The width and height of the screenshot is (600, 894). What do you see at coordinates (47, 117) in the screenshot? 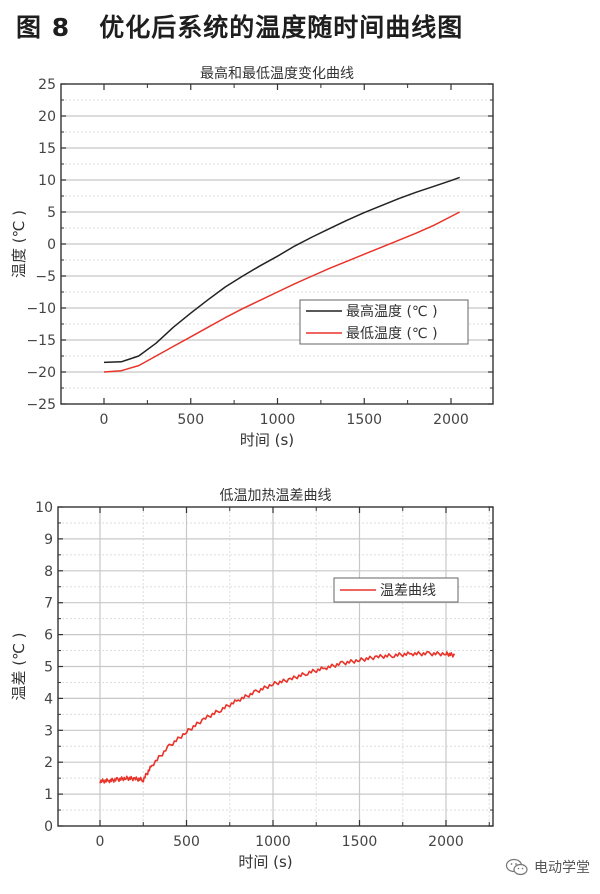
I see `y-tick-label: 20` at bounding box center [47, 117].